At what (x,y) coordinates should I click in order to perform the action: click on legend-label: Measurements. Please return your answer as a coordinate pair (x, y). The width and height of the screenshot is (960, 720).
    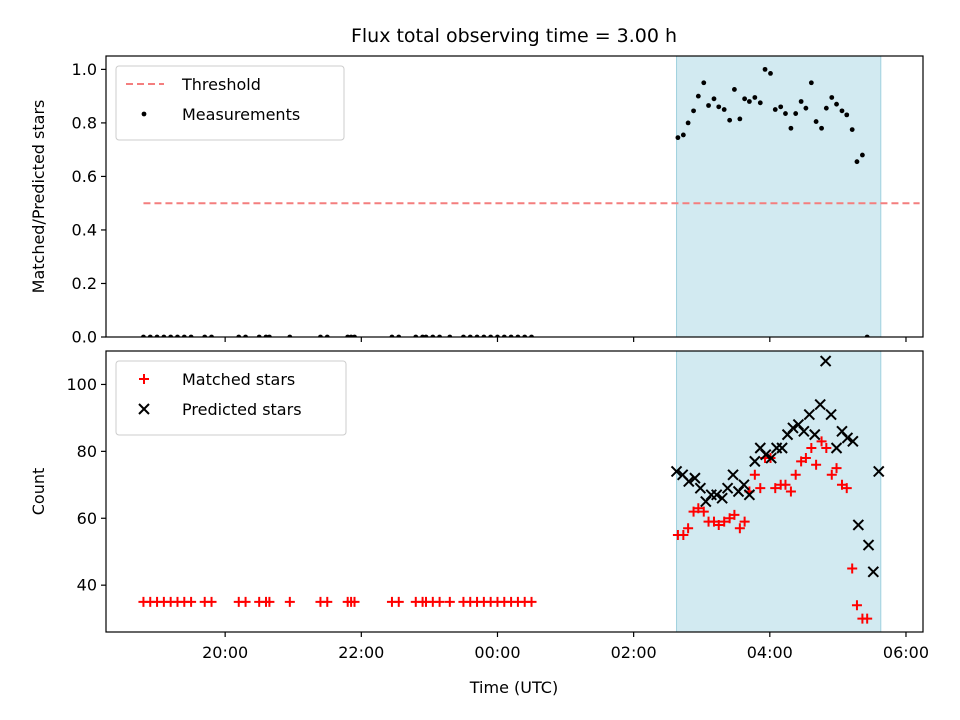
    Looking at the image, I should click on (241, 114).